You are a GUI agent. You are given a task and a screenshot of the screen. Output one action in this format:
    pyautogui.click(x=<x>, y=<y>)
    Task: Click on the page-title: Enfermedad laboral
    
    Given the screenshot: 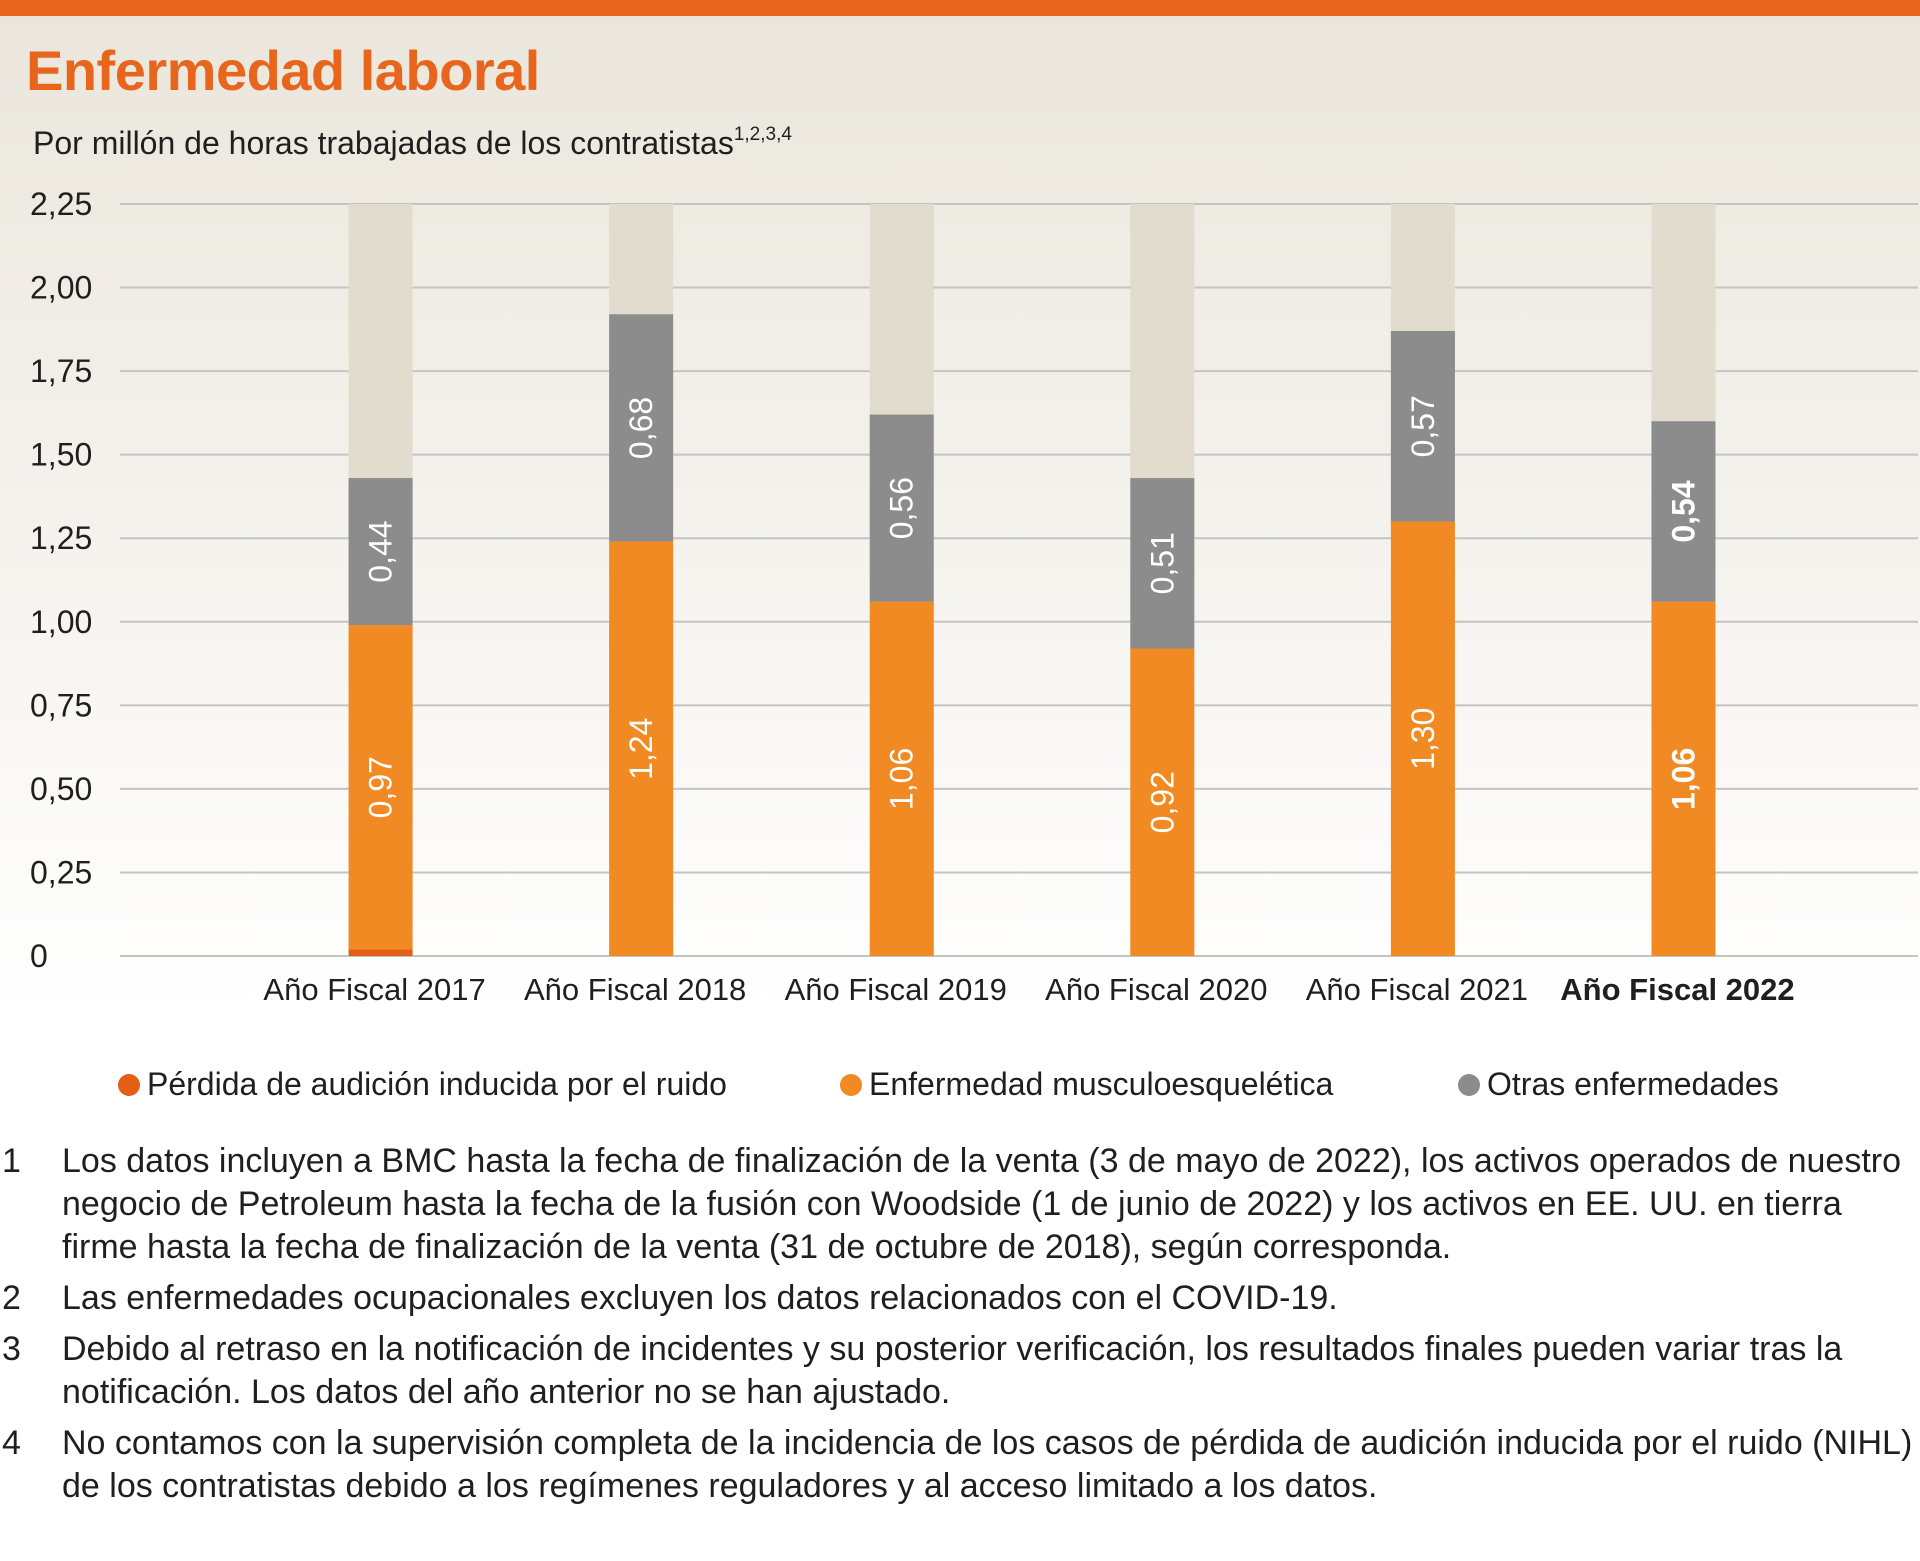 What is the action you would take?
    pyautogui.click(x=283, y=70)
    